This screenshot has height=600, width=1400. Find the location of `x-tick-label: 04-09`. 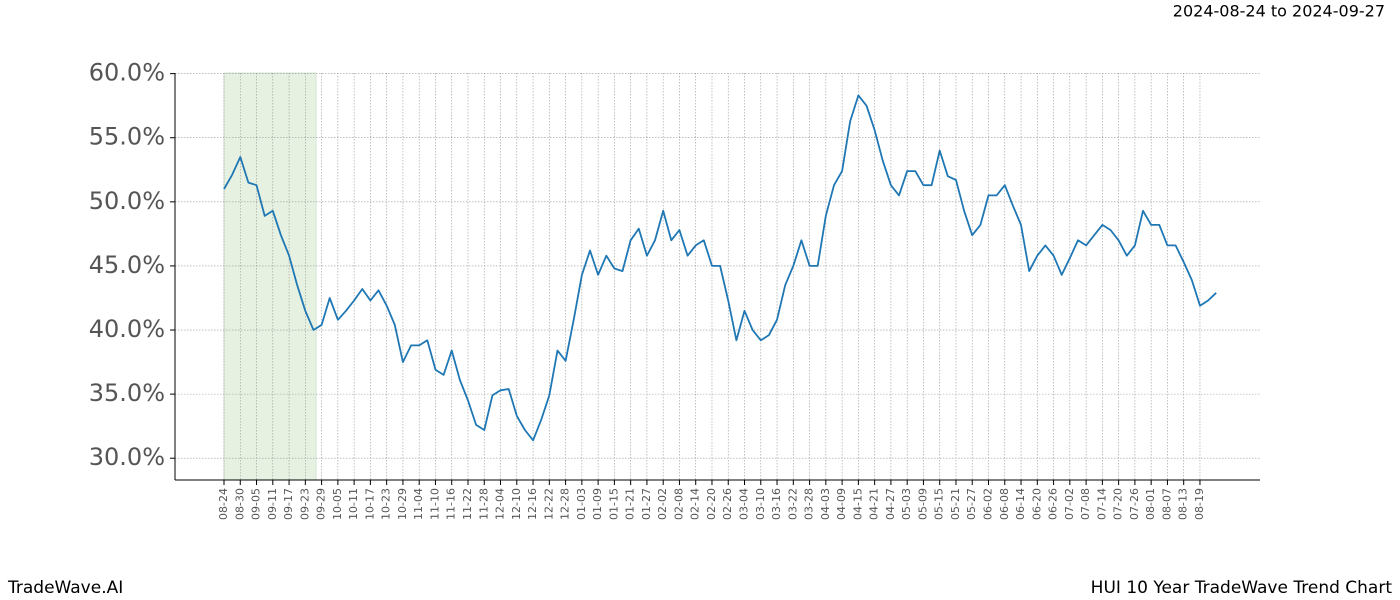

x-tick-label: 04-09 is located at coordinates (841, 504).